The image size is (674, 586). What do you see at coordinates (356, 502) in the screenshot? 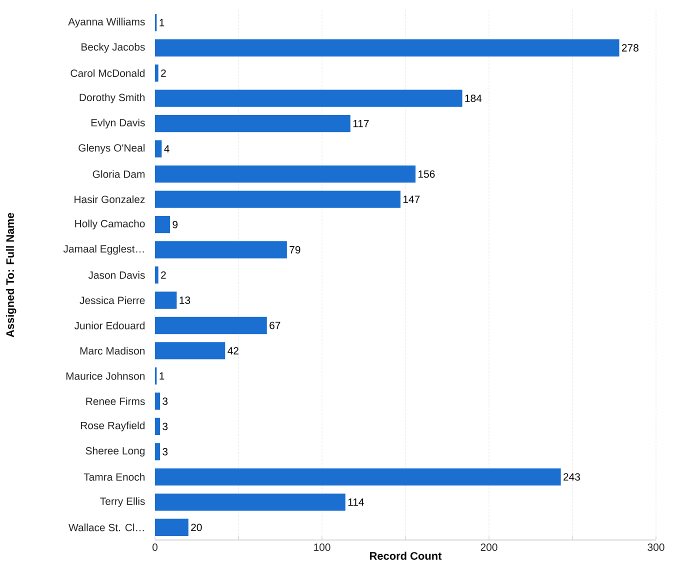
I see `data-label: 114` at bounding box center [356, 502].